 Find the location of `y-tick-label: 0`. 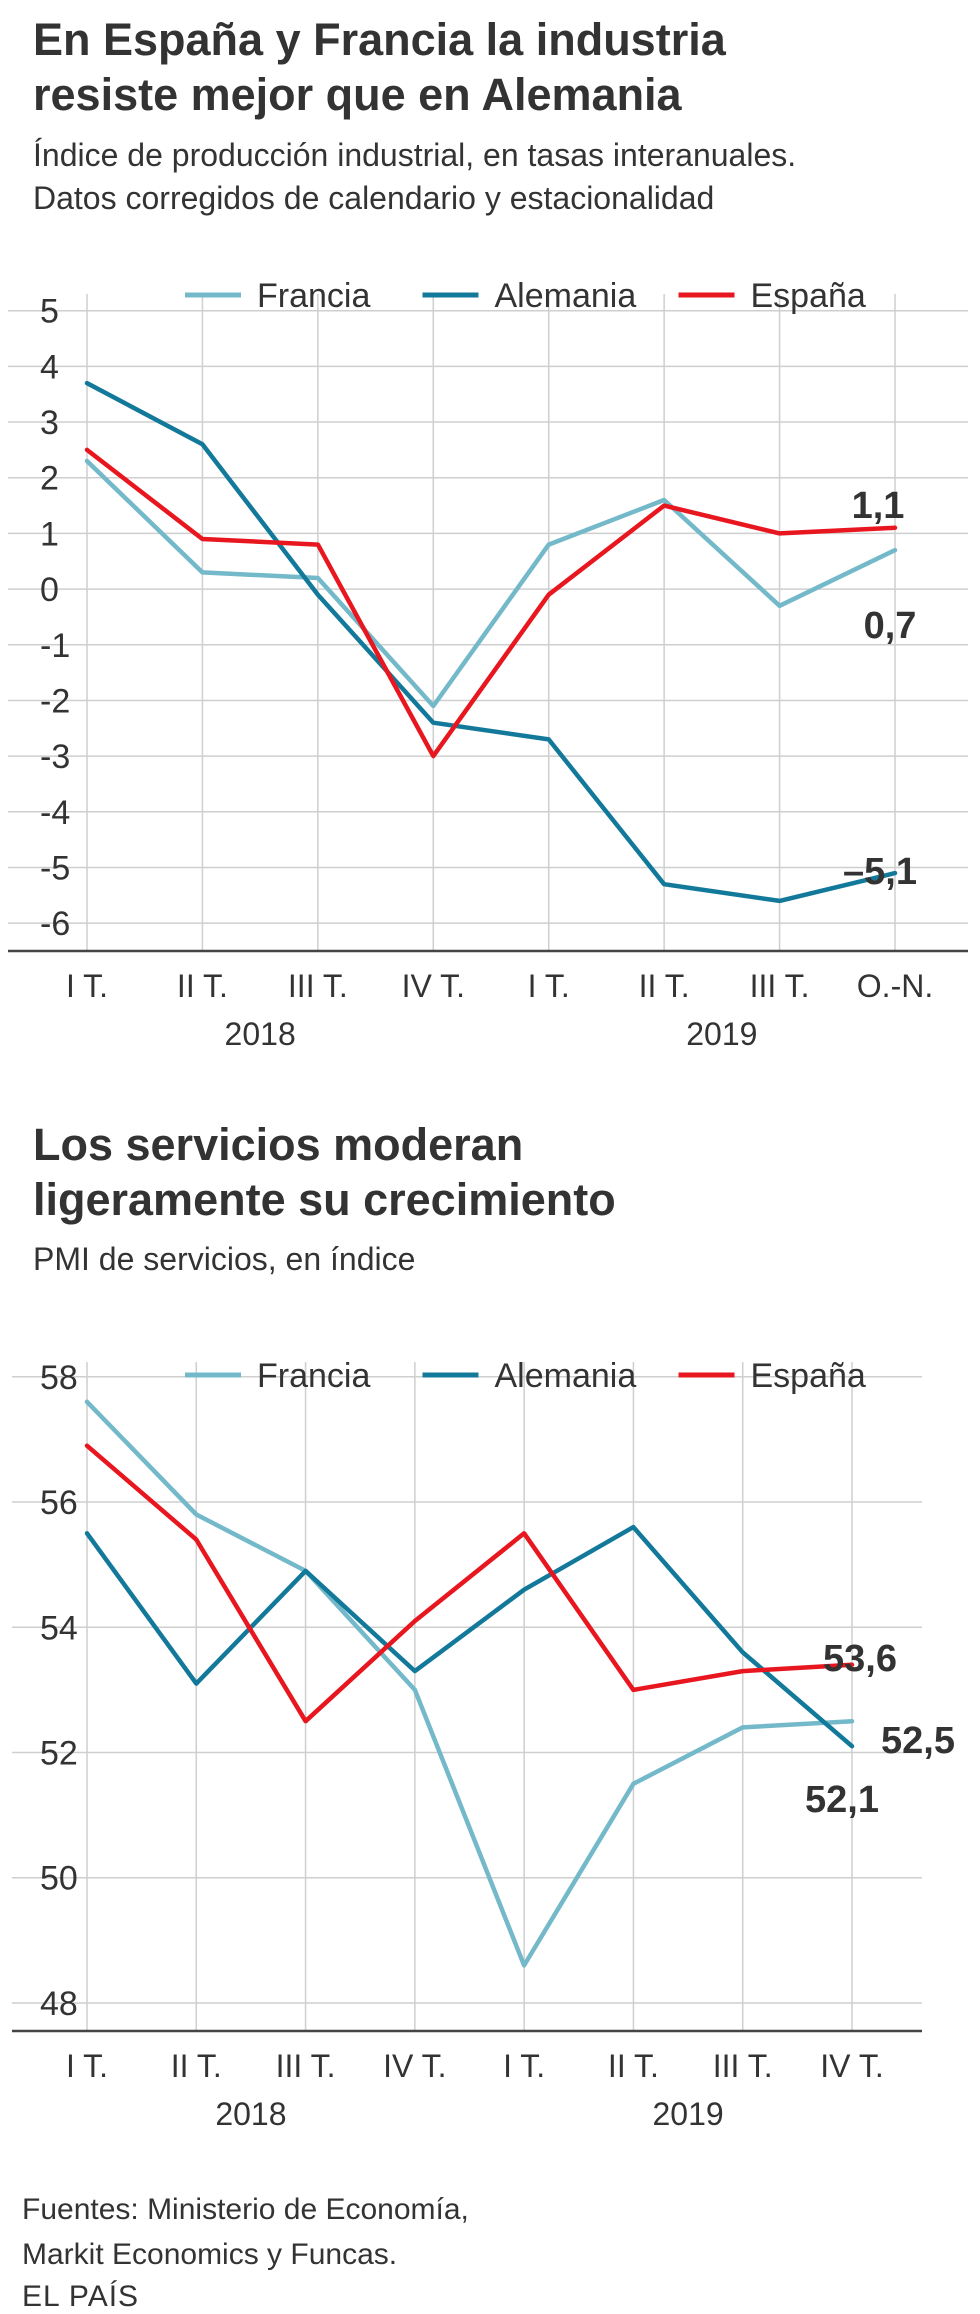

y-tick-label: 0 is located at coordinates (49, 590).